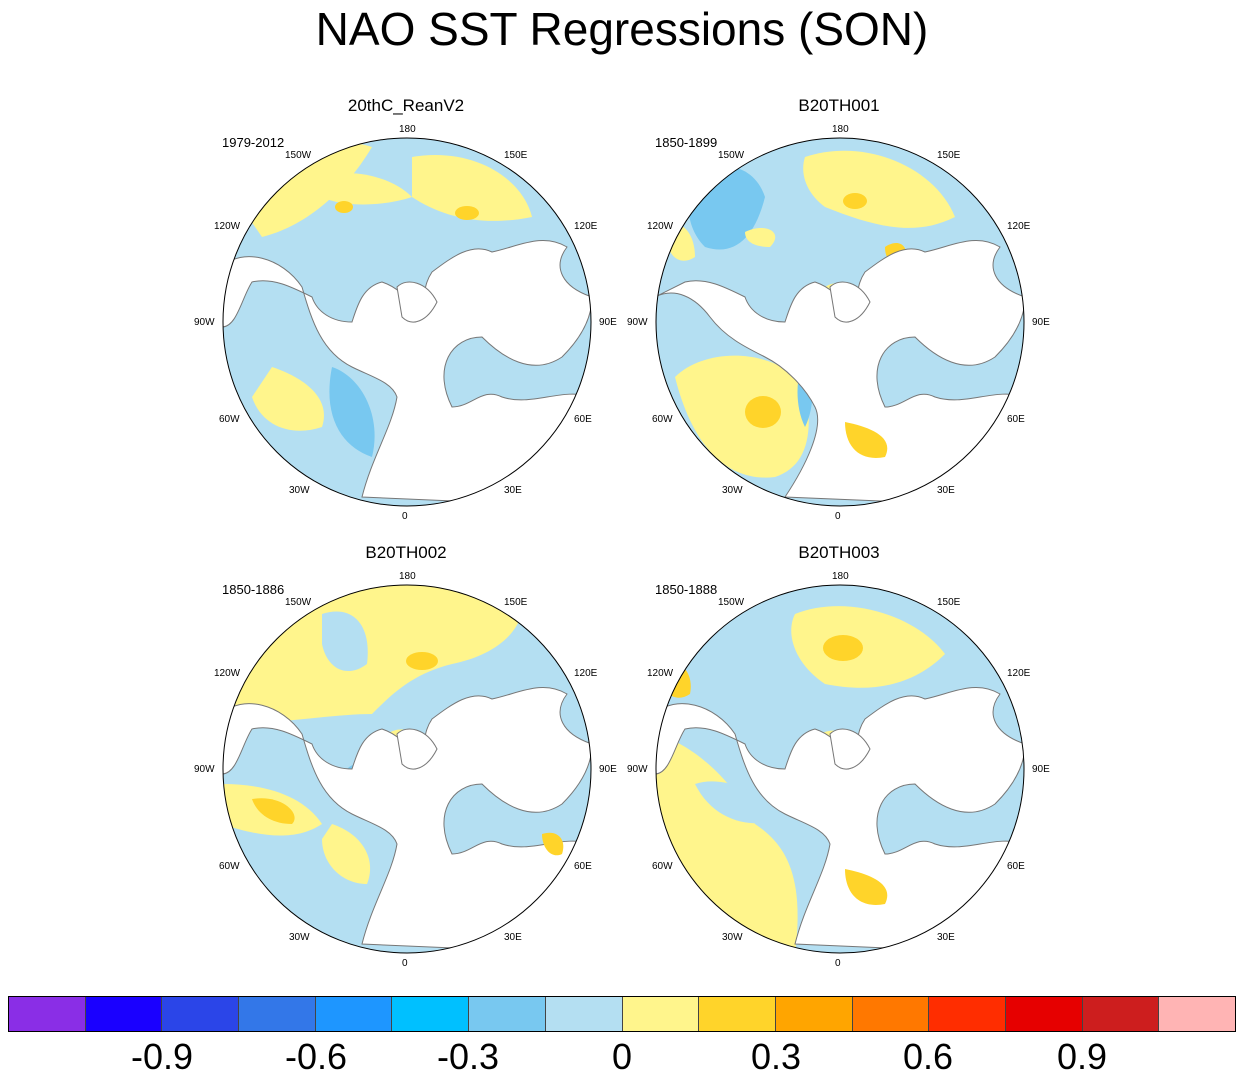  What do you see at coordinates (622, 1056) in the screenshot?
I see `colorbar-label: 0` at bounding box center [622, 1056].